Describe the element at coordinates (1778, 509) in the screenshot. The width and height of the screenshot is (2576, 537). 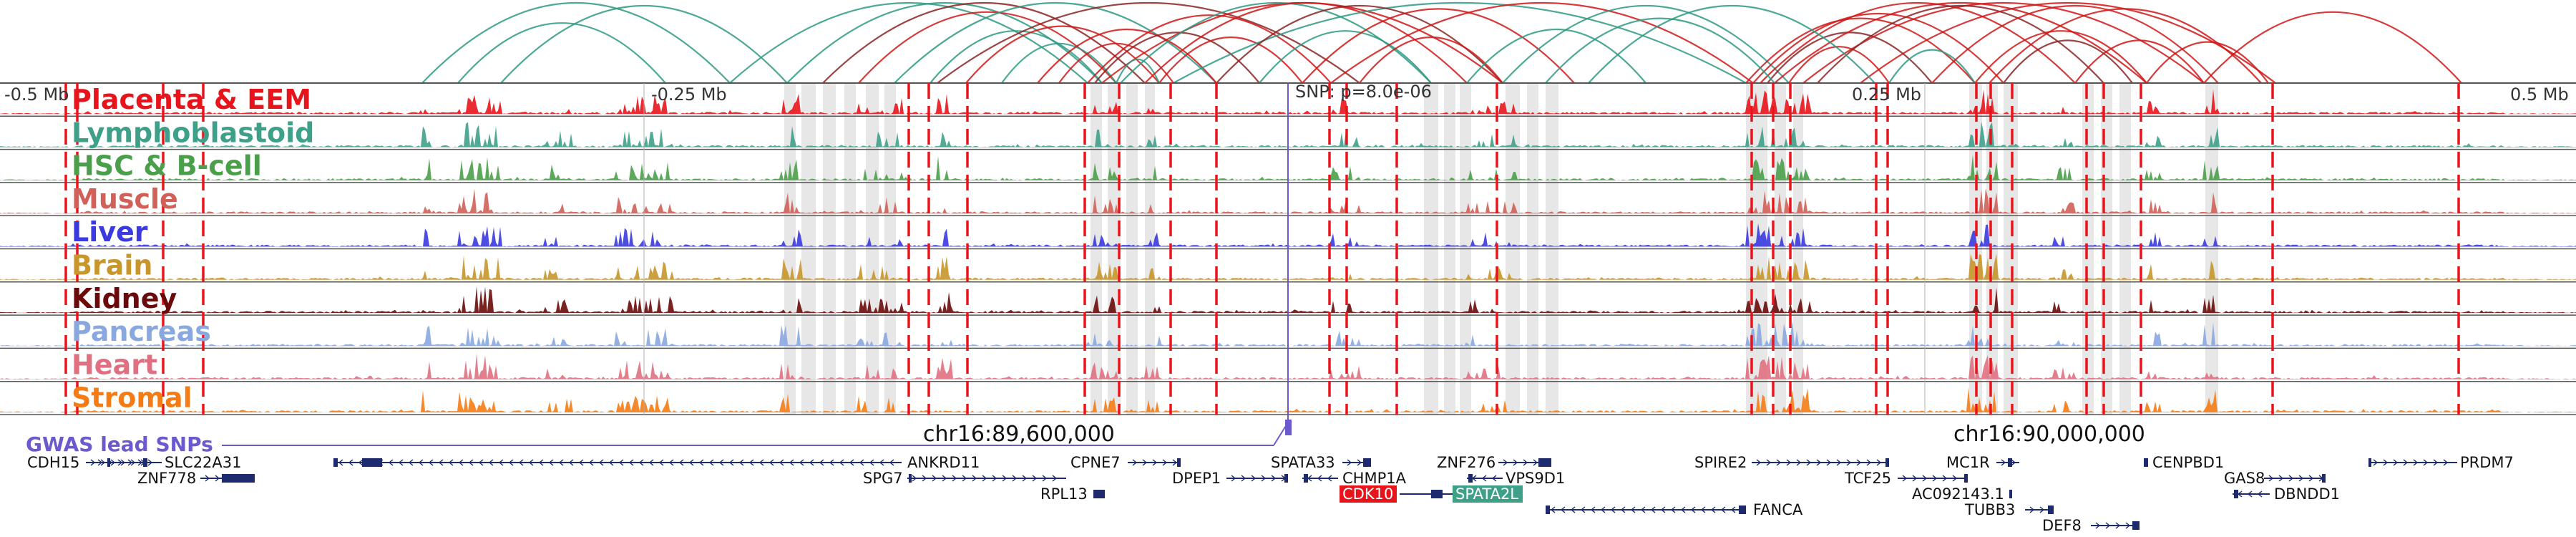
I see `gene-label-fanca: FANCA` at that location.